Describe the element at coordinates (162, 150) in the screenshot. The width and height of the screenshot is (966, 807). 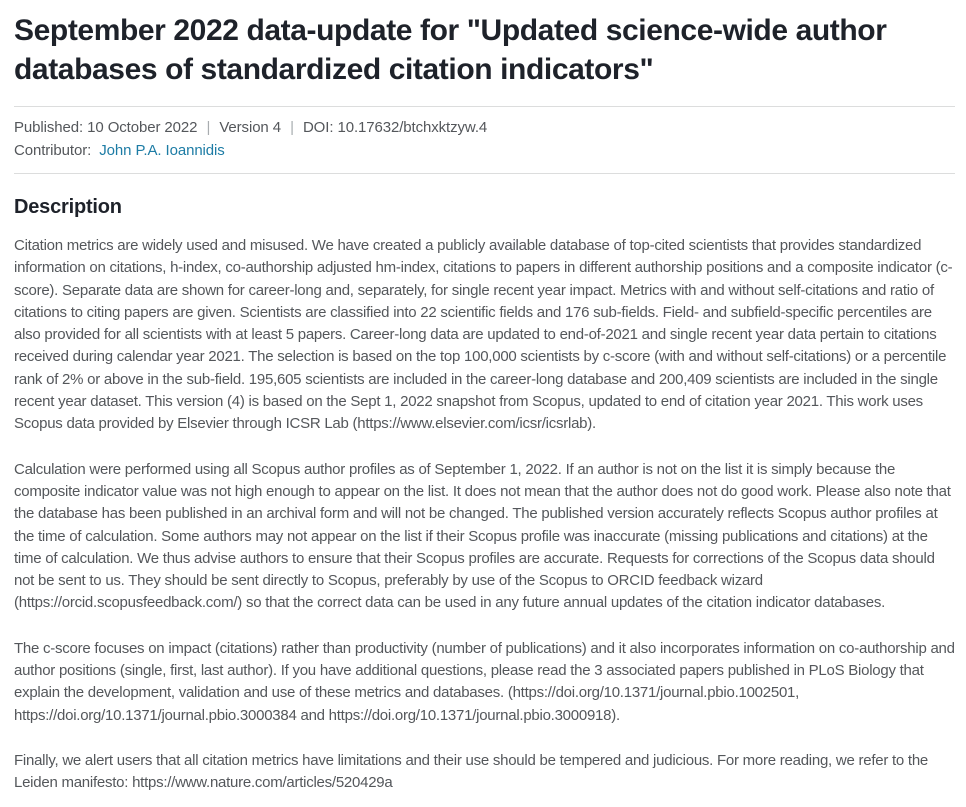
I see `contributor-link: John P.A. Ioannidis` at that location.